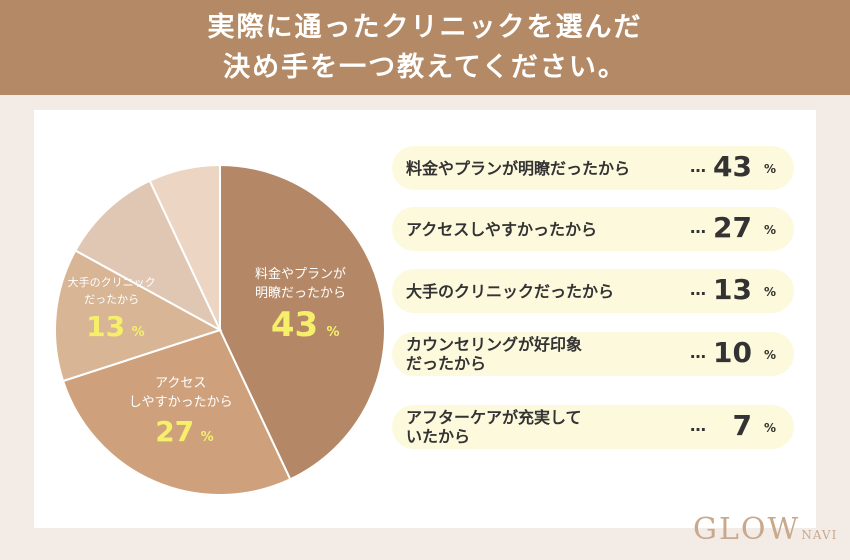  What do you see at coordinates (300, 274) in the screenshot?
I see `pie-label-1-line-1: 料金やプランが` at bounding box center [300, 274].